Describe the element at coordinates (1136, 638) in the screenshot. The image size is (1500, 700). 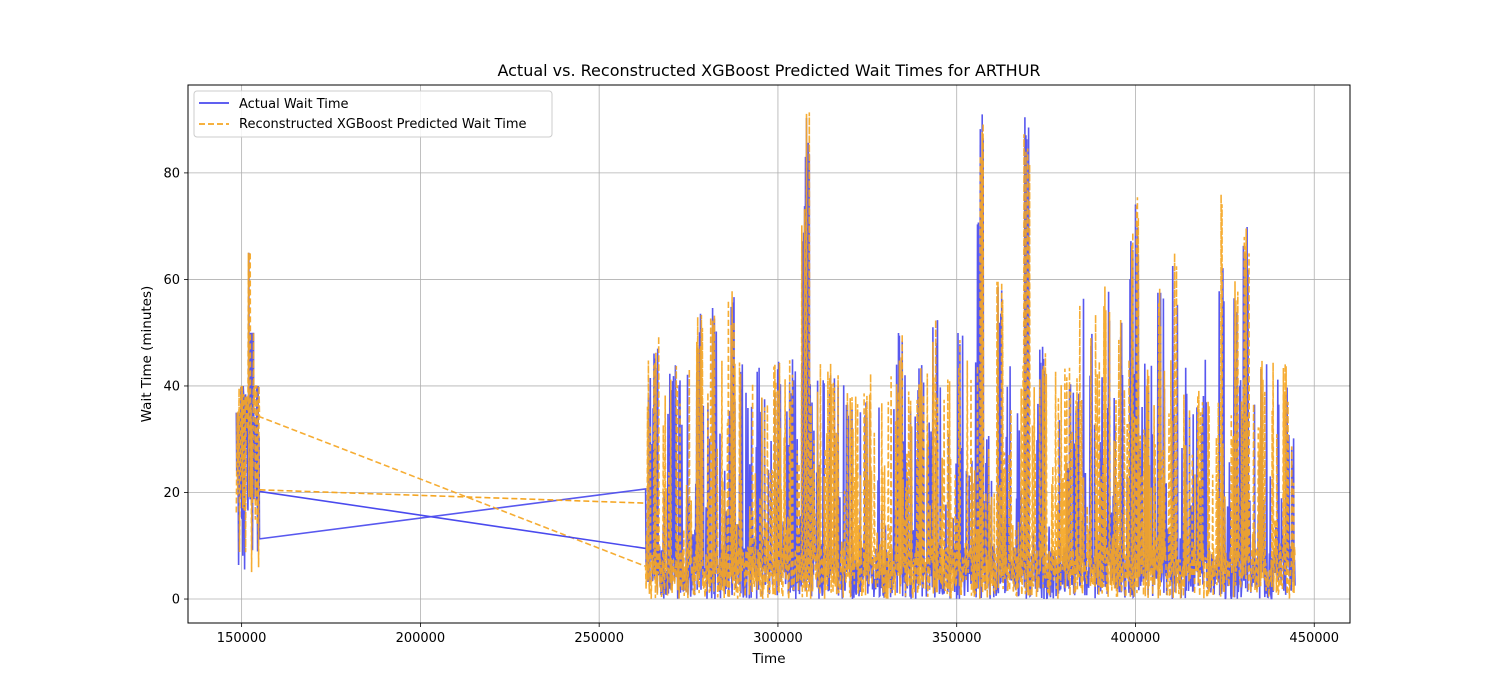
I see `x-tick-label: 400000` at that location.